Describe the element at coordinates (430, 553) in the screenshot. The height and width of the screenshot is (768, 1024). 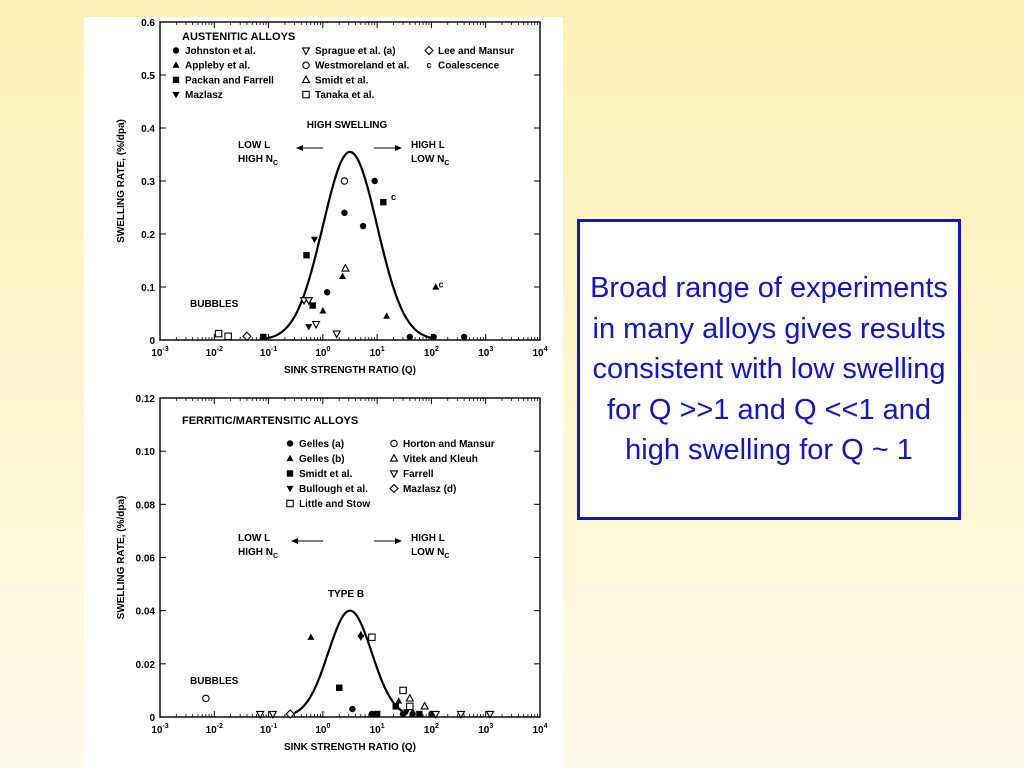
I see `chart-bottom-low-nc-label: LOW NC` at that location.